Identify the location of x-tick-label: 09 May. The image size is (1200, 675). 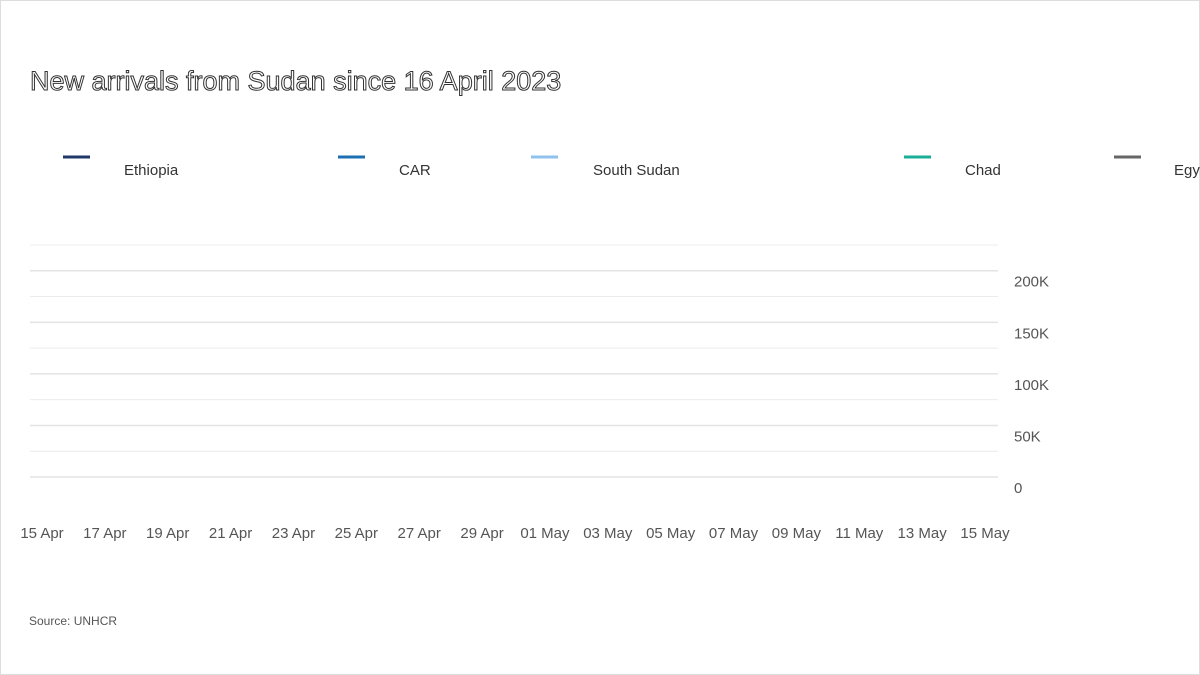
(797, 533).